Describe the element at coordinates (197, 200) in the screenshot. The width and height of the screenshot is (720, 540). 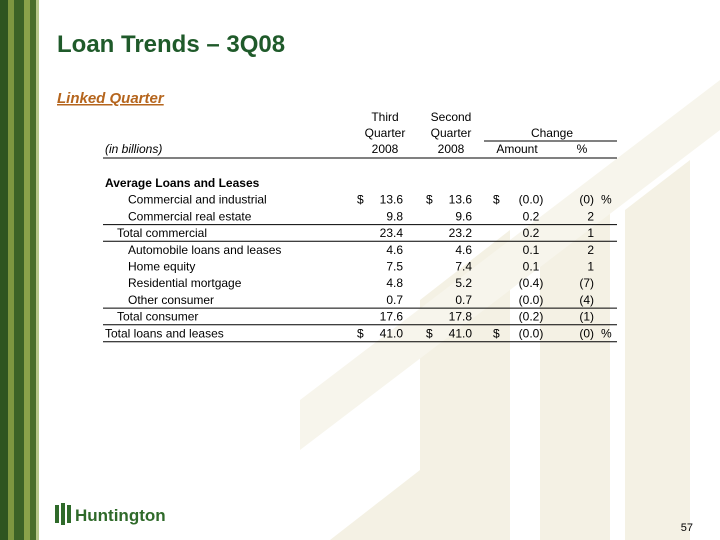
I see `row-label: Commercial and industrial` at that location.